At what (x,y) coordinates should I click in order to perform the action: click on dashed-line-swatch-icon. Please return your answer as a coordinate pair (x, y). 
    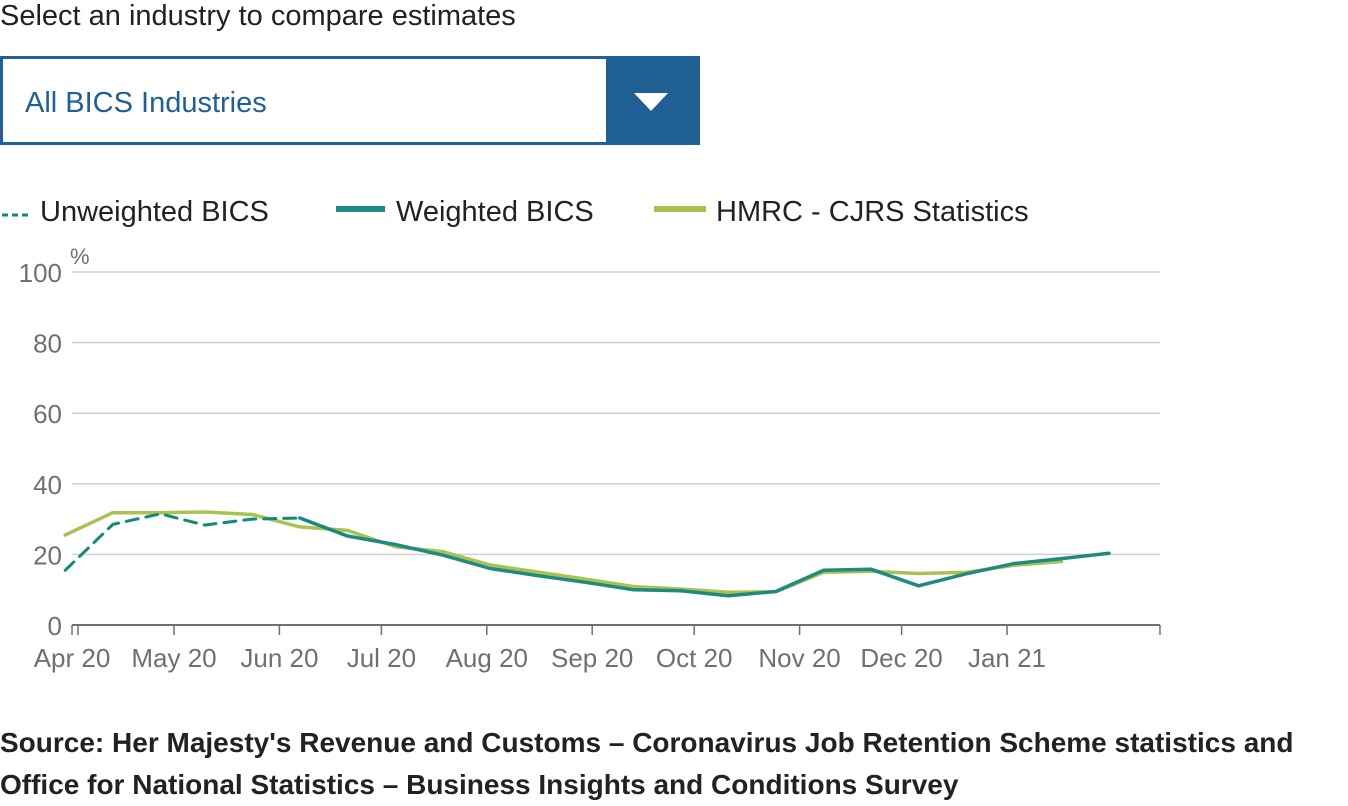
    Looking at the image, I should click on (16, 215).